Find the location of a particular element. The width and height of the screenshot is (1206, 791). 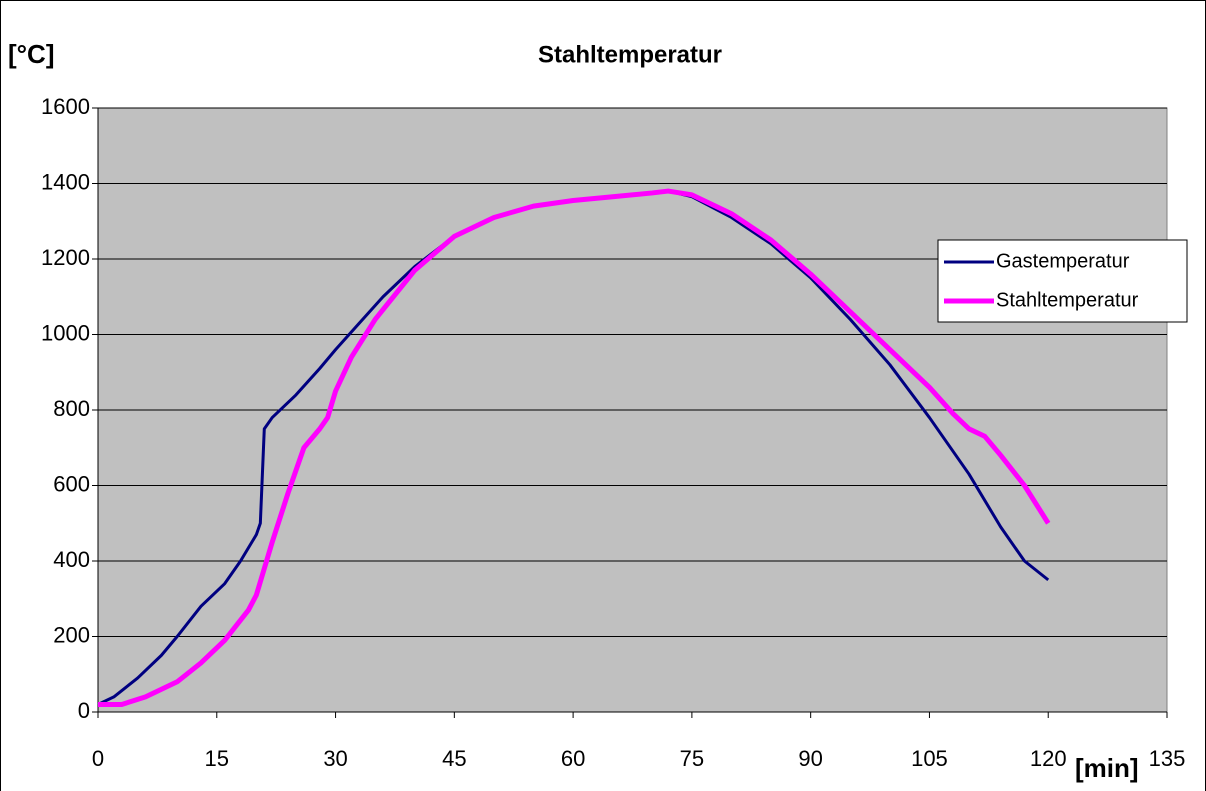

x-tick-label: 90 is located at coordinates (810, 758).